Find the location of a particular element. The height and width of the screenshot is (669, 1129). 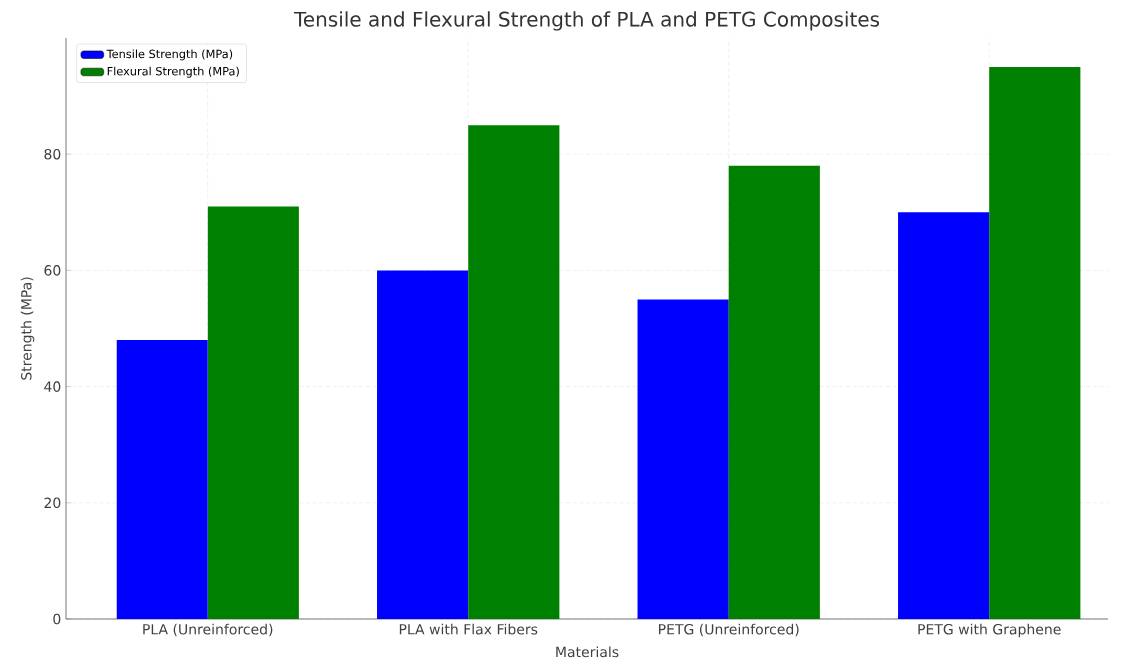

y-tick-label: 60 is located at coordinates (52, 270).